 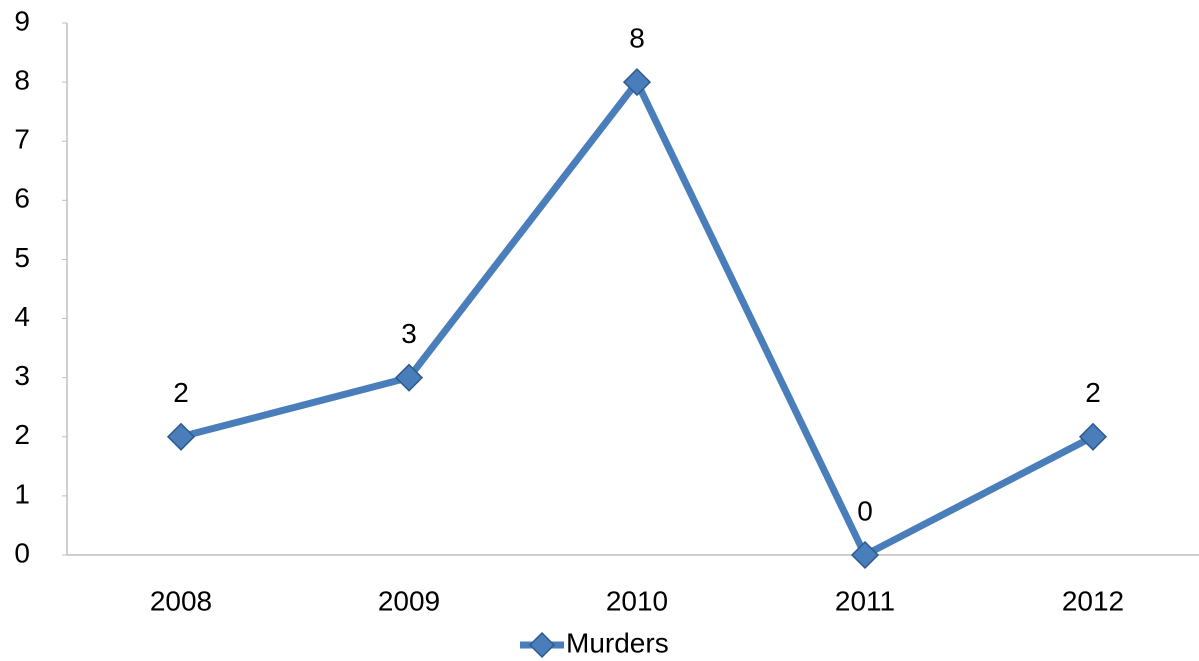 I want to click on legend-label: Murders, so click(x=617, y=642).